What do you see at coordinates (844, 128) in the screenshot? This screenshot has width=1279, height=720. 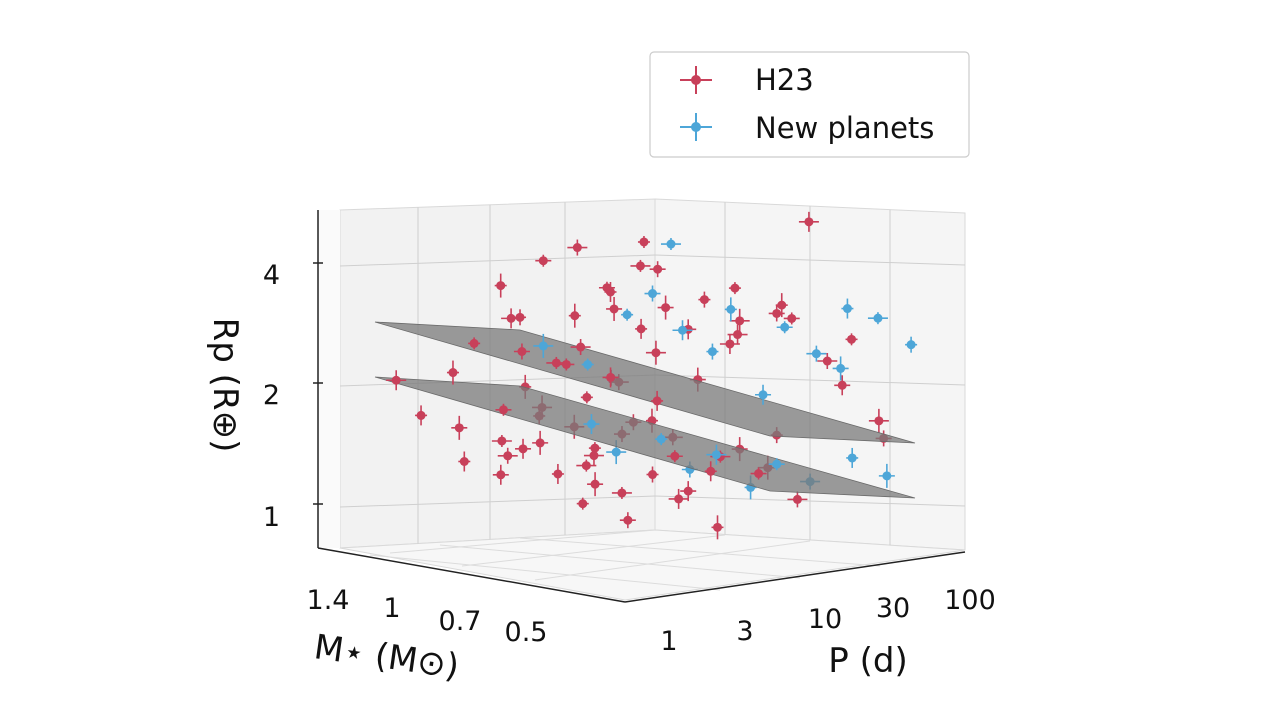 I see `legend-label-new-planets: New planets` at bounding box center [844, 128].